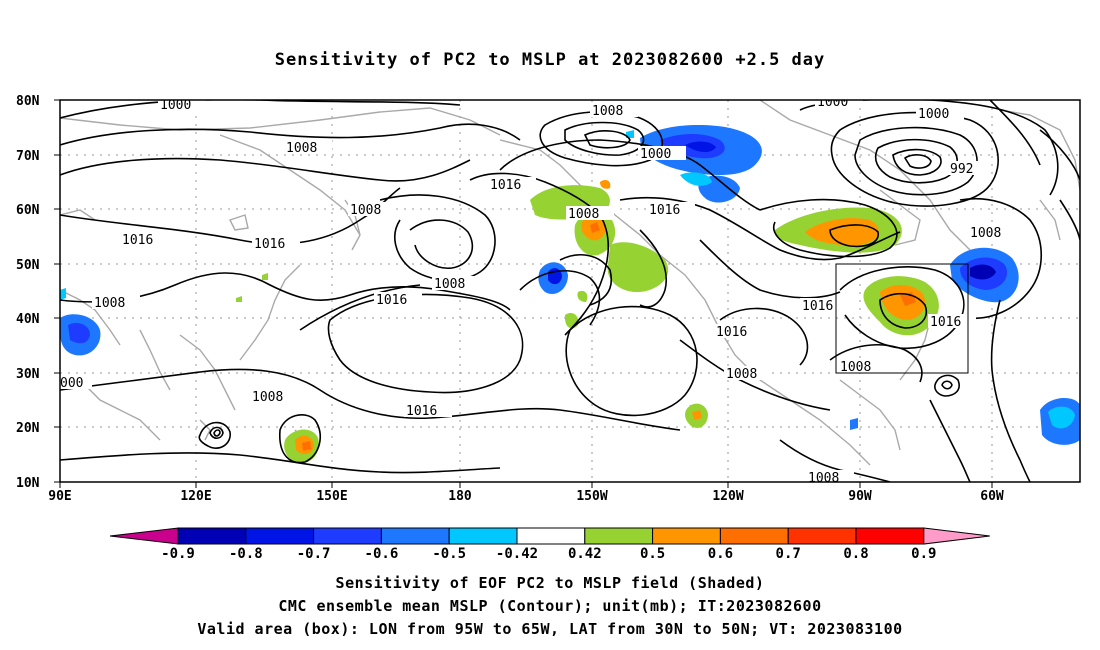 The width and height of the screenshot is (1100, 650). Describe the element at coordinates (923, 554) in the screenshot. I see `colorbar-tick-label: 0.9` at that location.